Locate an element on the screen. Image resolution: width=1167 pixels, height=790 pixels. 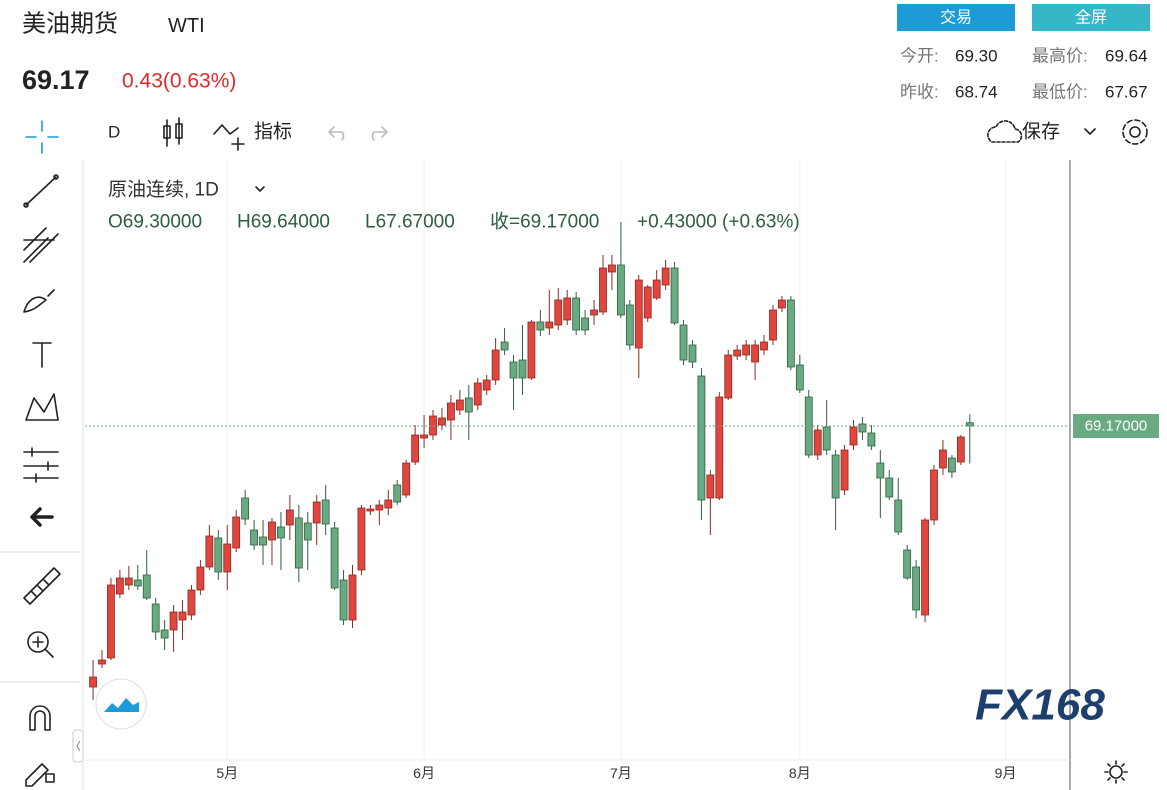
interval: D is located at coordinates (114, 132).